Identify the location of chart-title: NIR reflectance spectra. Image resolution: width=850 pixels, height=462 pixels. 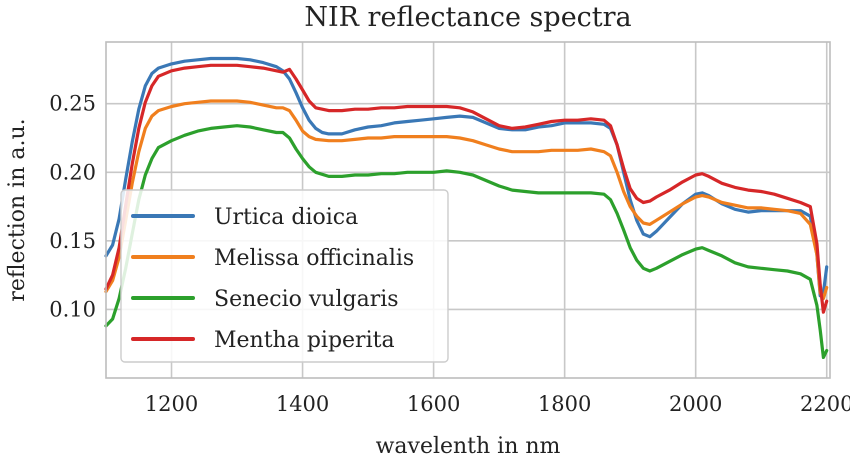
(467, 17).